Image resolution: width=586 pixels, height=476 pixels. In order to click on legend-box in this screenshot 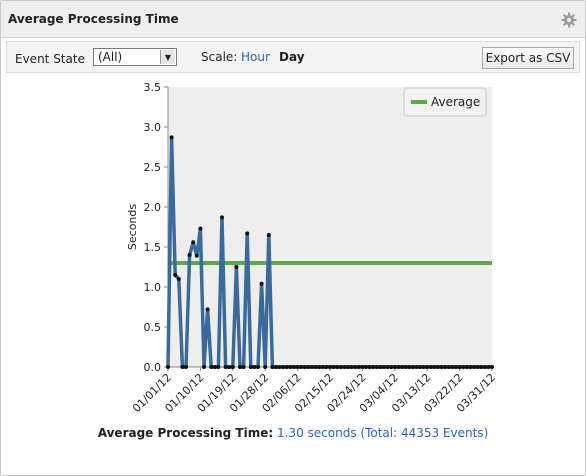, I will do `click(445, 102)`.